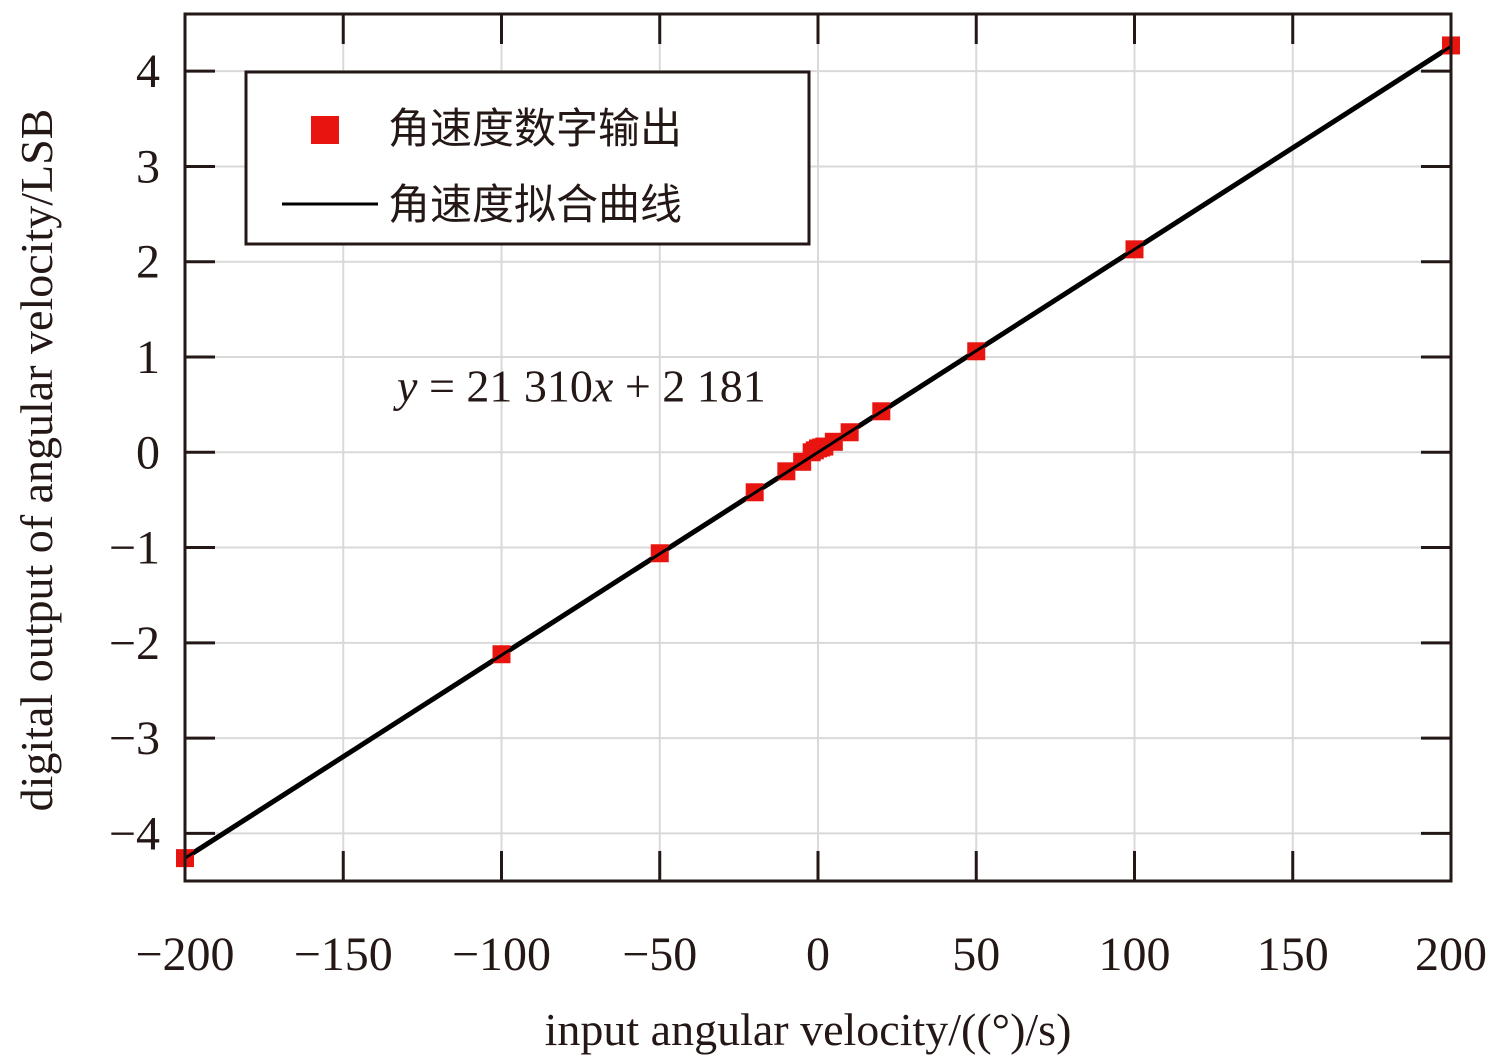  I want to click on legend-box, so click(527, 158).